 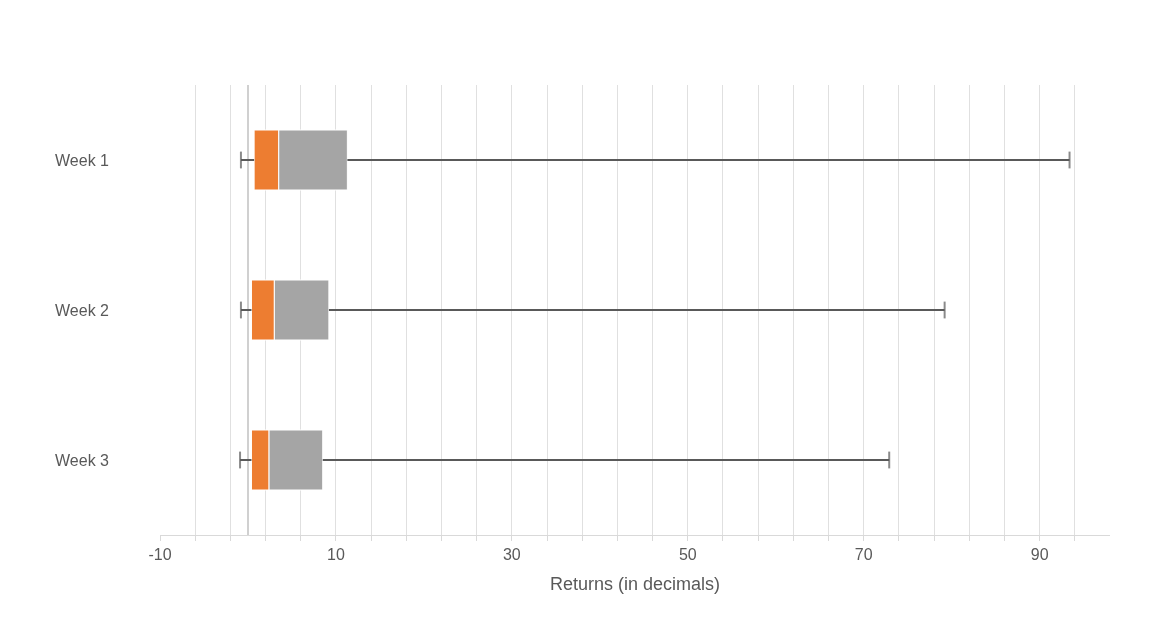 What do you see at coordinates (82, 160) in the screenshot?
I see `y-tick-label: Week 1` at bounding box center [82, 160].